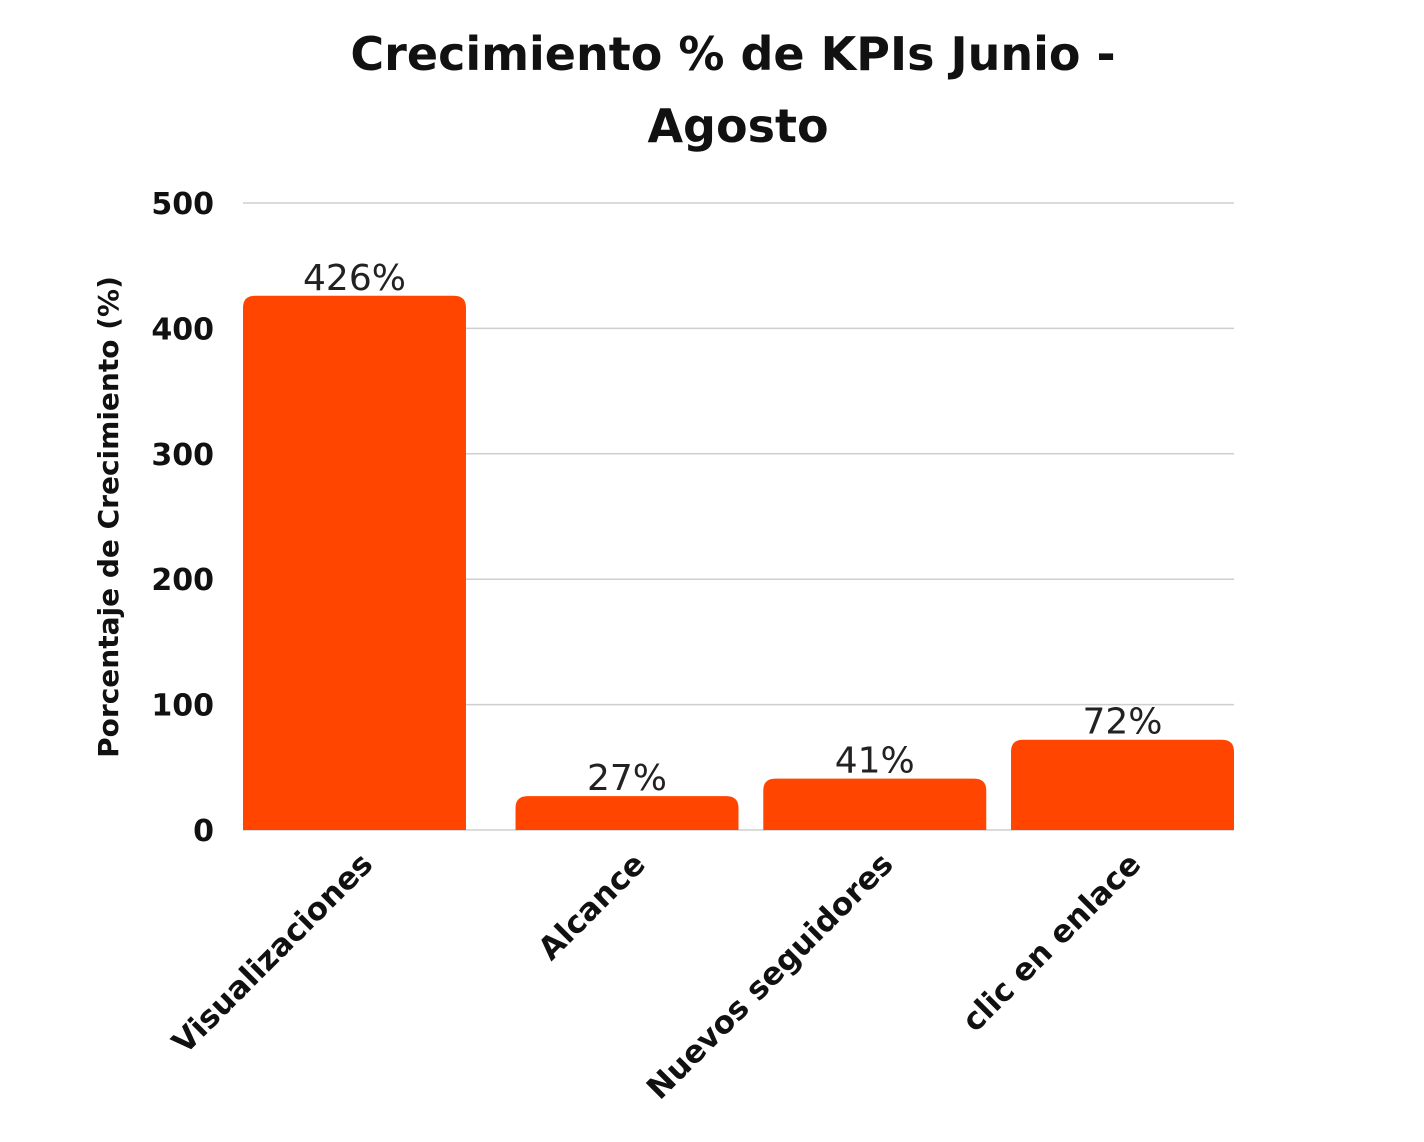 The height and width of the screenshot is (1142, 1424). What do you see at coordinates (1051, 942) in the screenshot?
I see `x-tick-label-clic-en-enlace: clic en enlace` at bounding box center [1051, 942].